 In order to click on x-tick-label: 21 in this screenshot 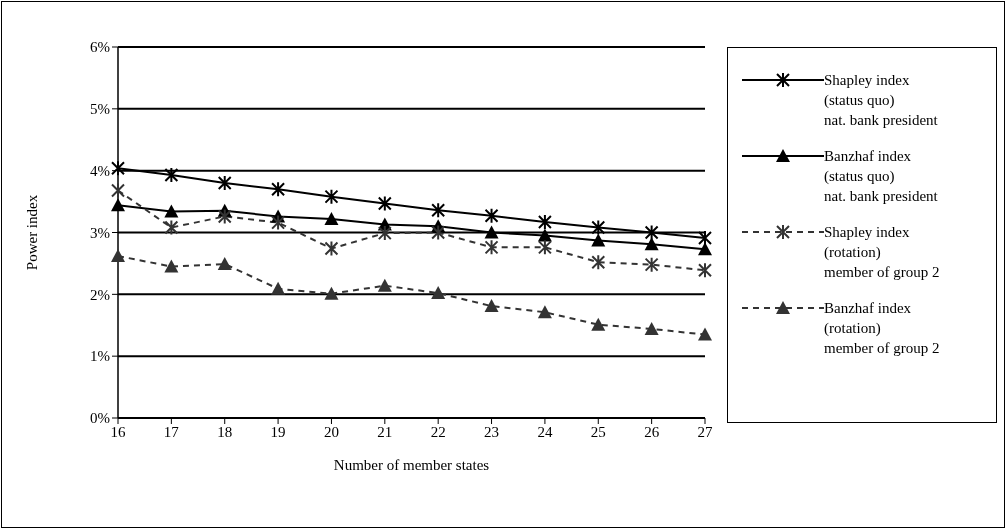, I will do `click(385, 431)`.